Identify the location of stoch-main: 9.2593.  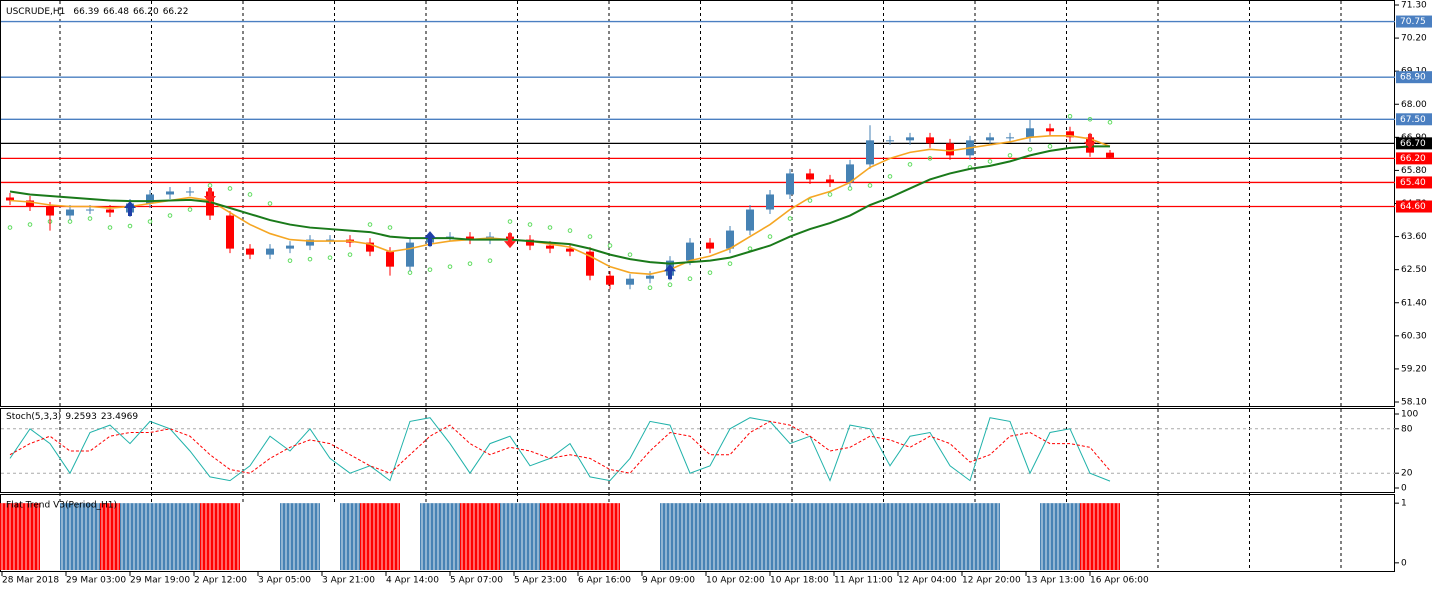
(81, 417).